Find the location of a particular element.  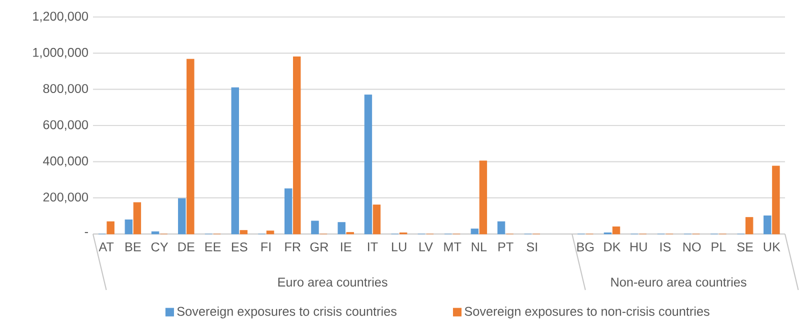

y-tick-label: 1,200,000 is located at coordinates (60, 17).